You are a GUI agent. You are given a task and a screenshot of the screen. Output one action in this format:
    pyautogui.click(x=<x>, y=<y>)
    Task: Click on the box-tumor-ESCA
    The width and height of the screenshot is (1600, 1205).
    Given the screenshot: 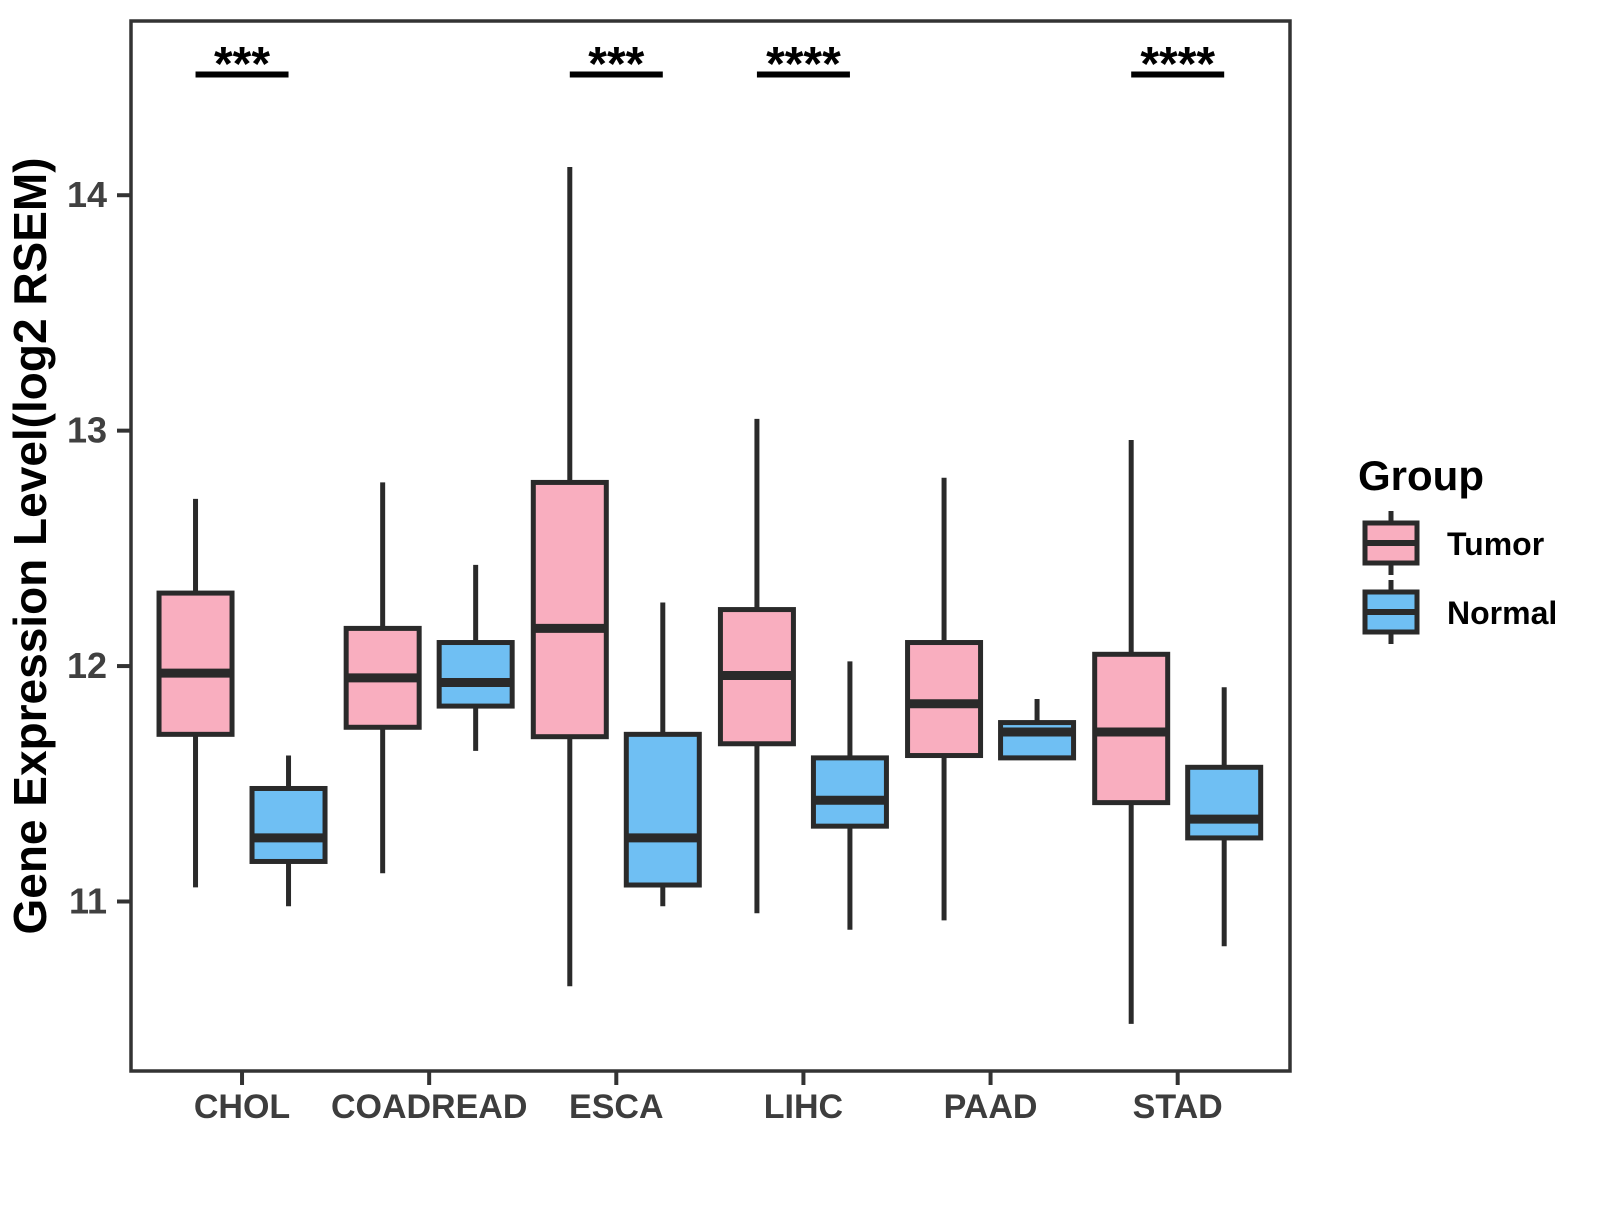 What is the action you would take?
    pyautogui.click(x=569, y=576)
    